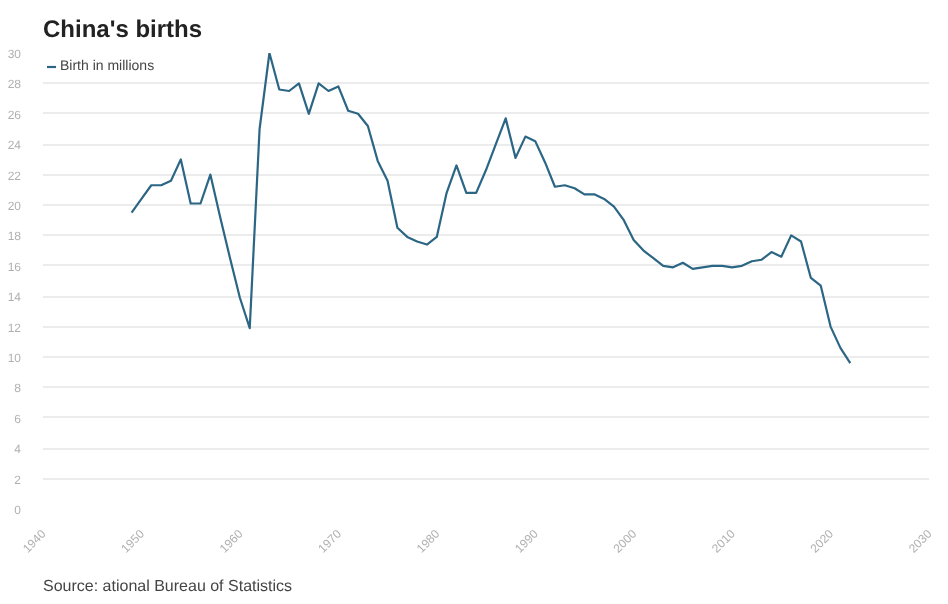  I want to click on chart-title: China's births, so click(123, 29).